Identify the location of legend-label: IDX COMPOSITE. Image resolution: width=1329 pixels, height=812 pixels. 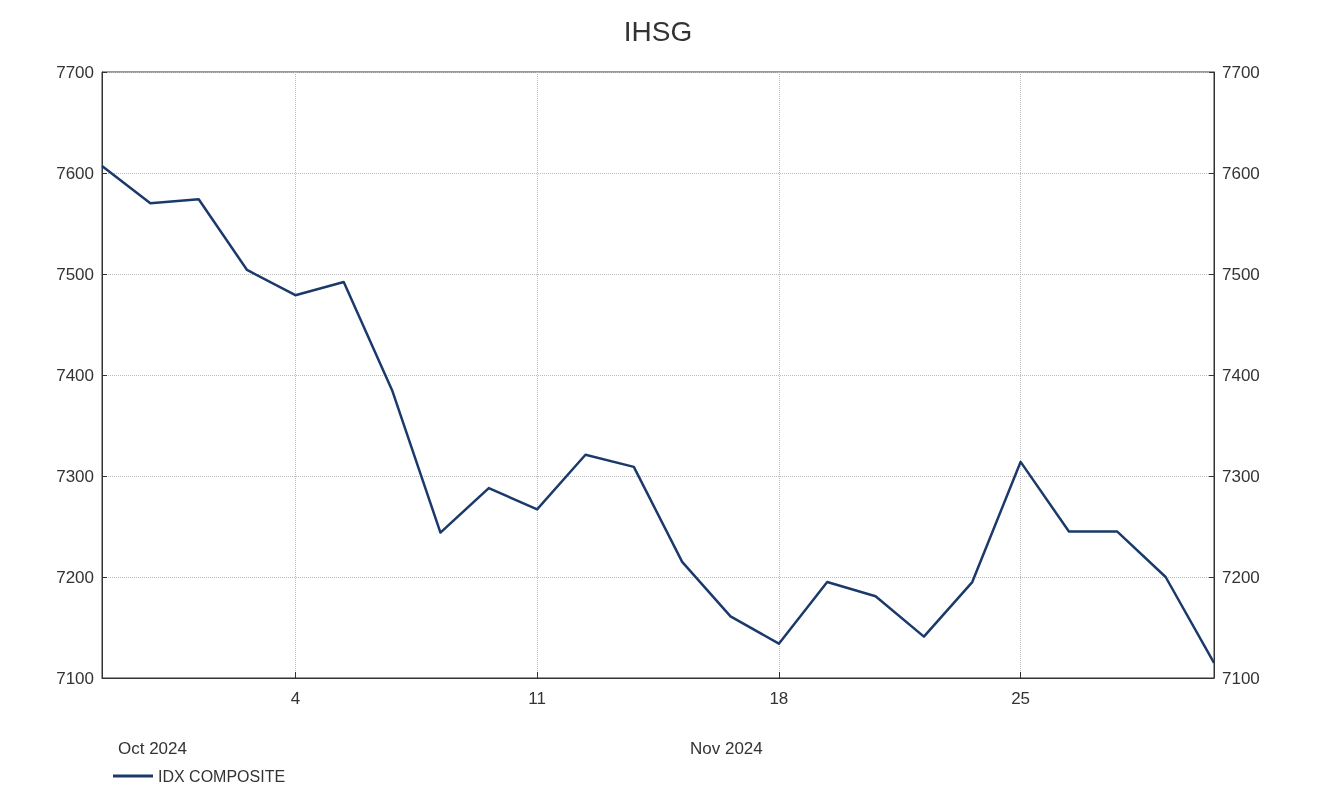
(222, 776).